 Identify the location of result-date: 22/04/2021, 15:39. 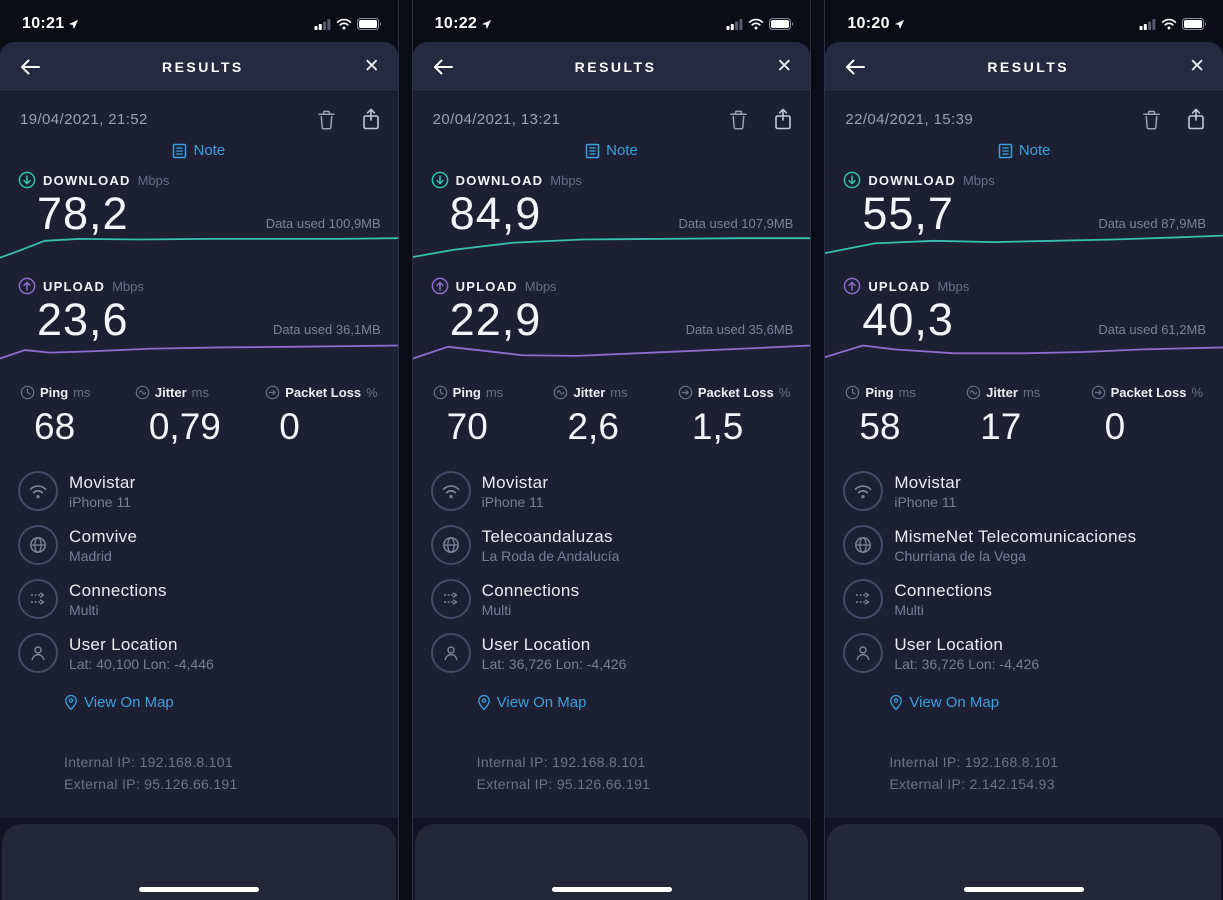
(909, 119).